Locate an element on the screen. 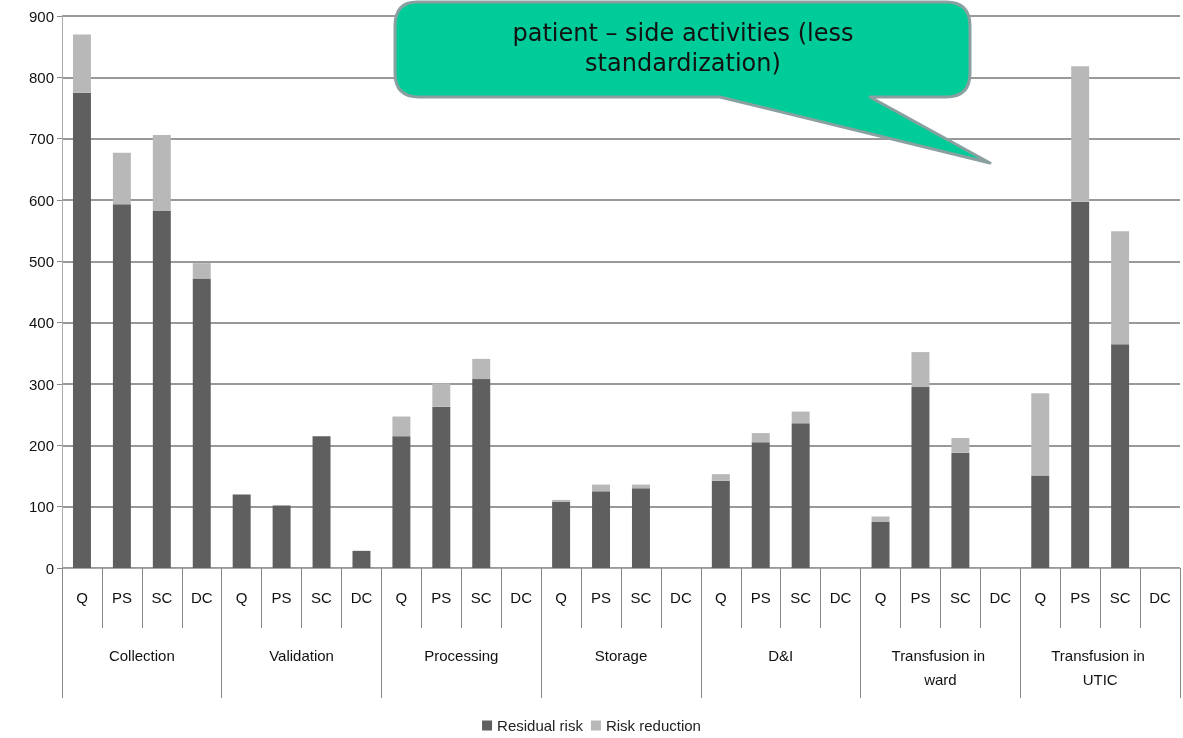  text: Transfusion in ward is located at coordinates (940, 667).